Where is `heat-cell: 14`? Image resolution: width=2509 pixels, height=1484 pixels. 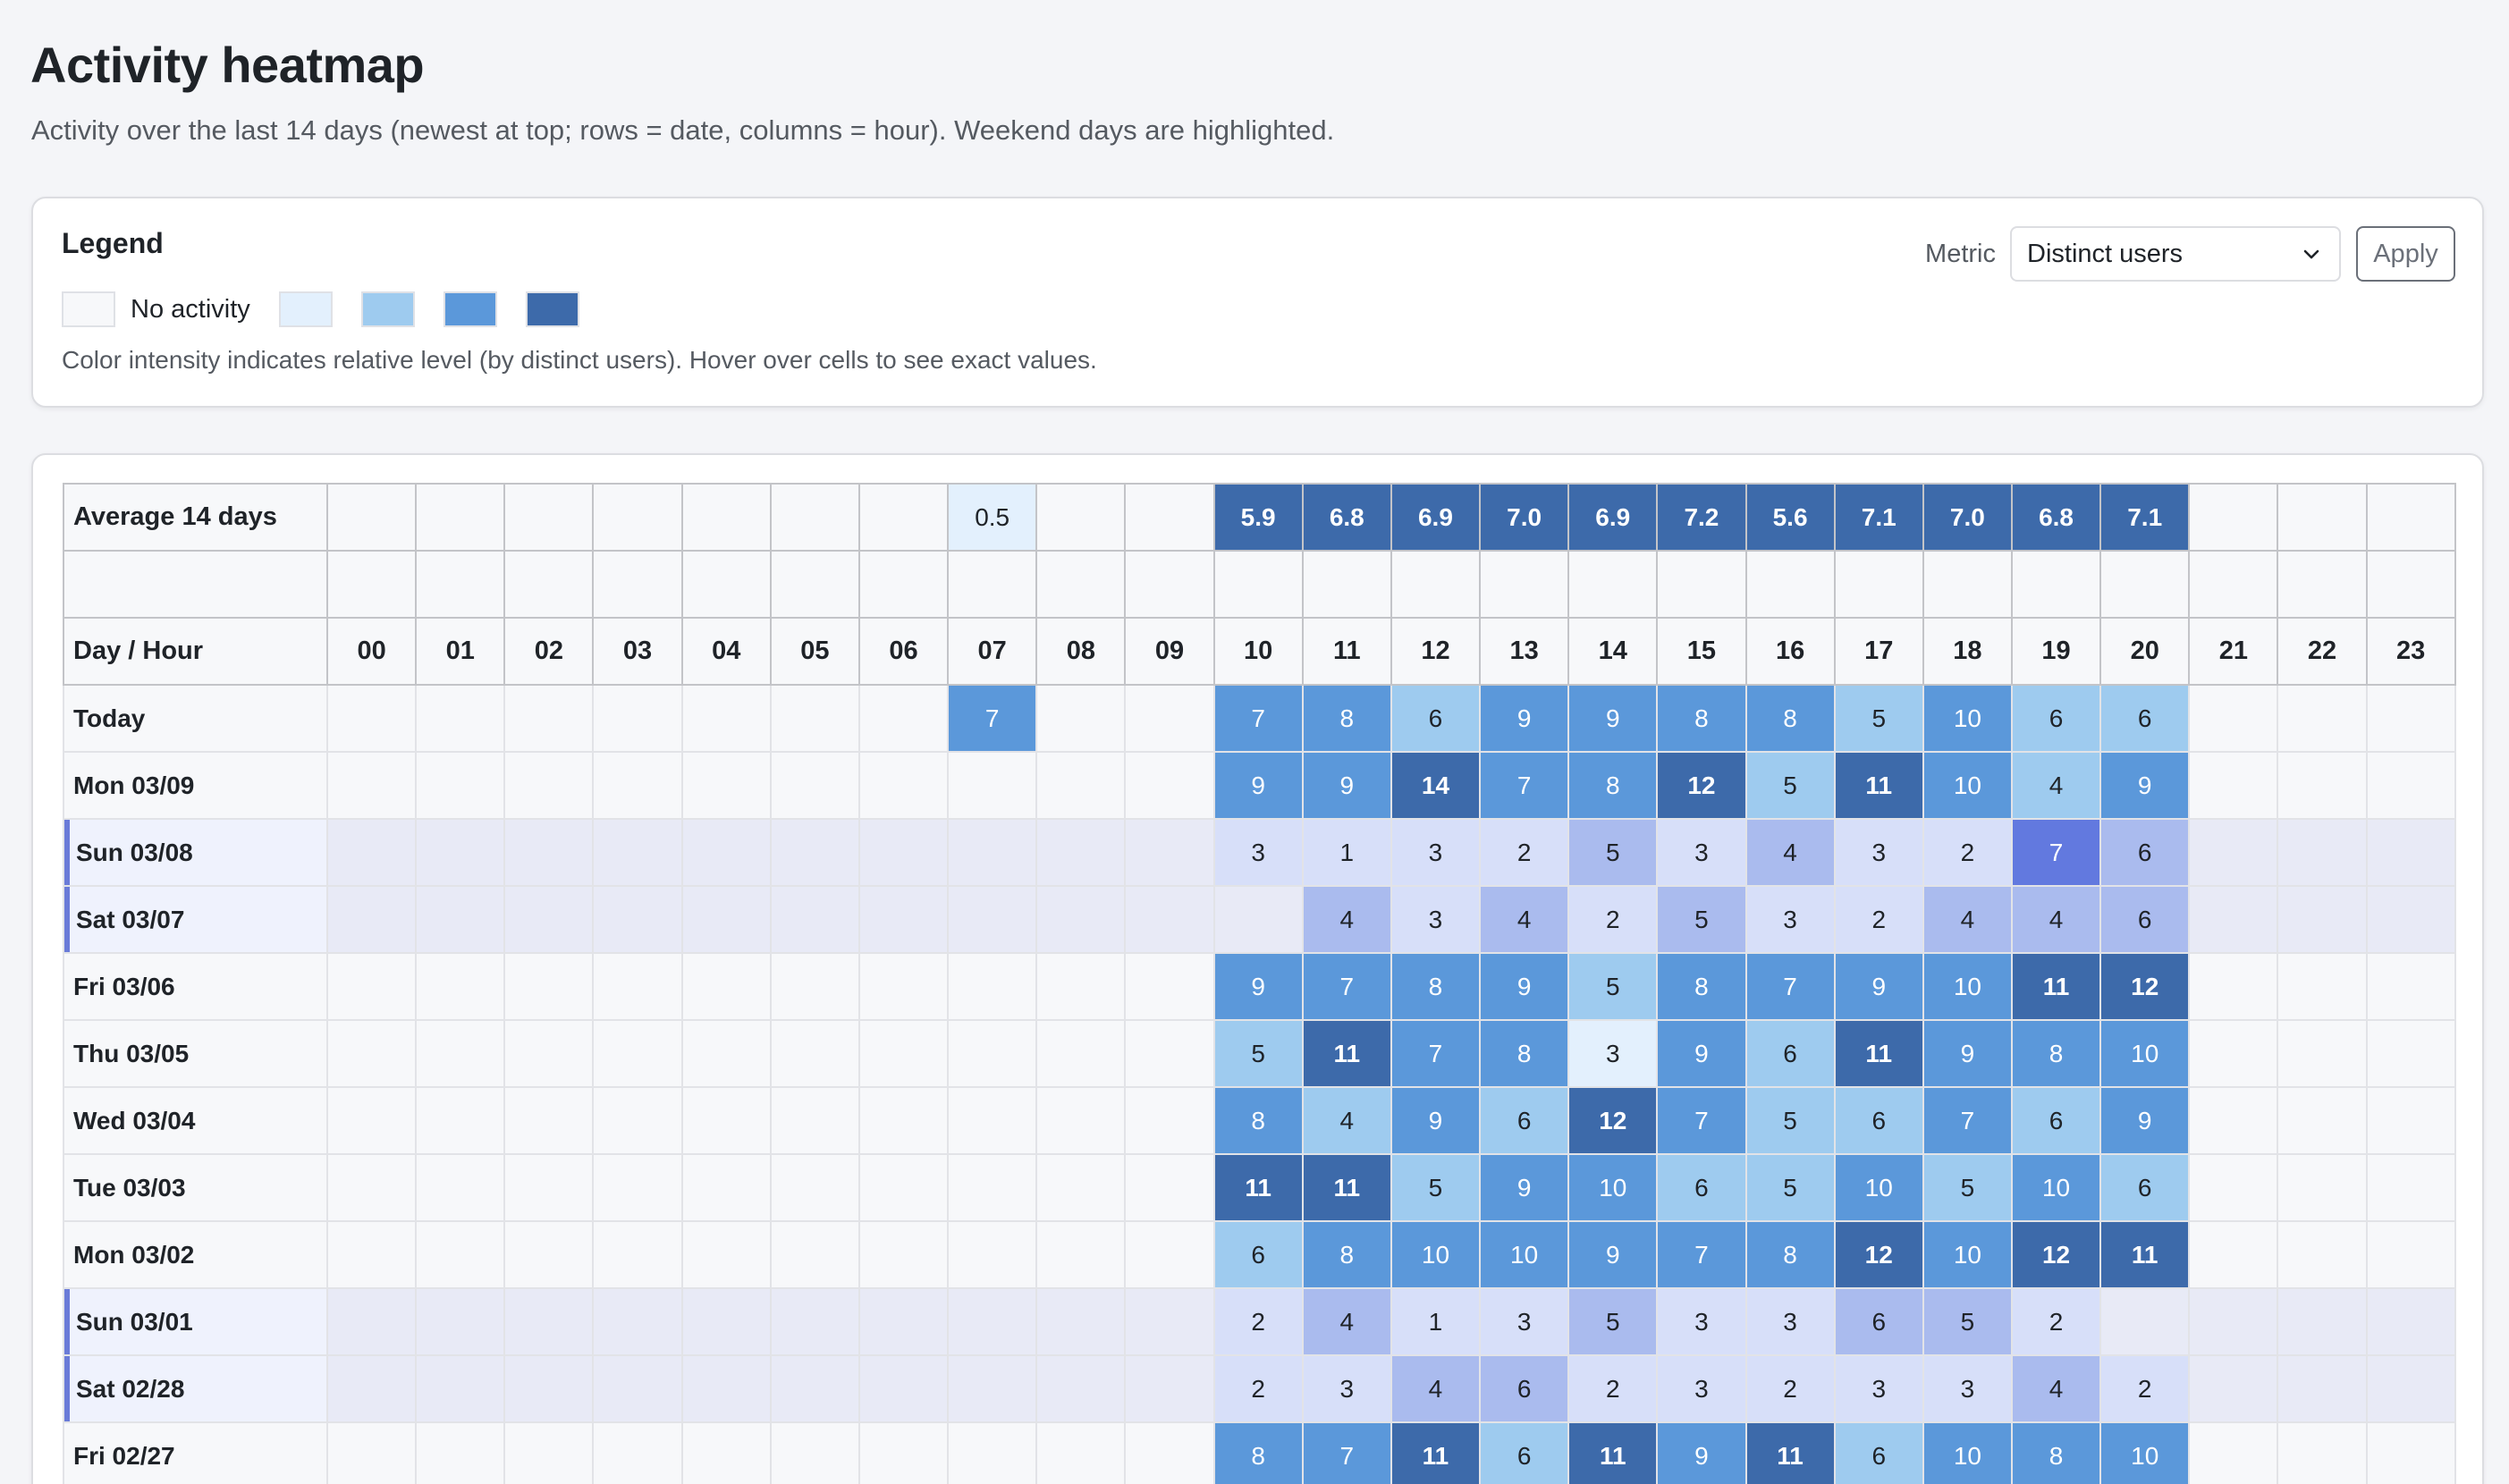
heat-cell: 14 is located at coordinates (1436, 785).